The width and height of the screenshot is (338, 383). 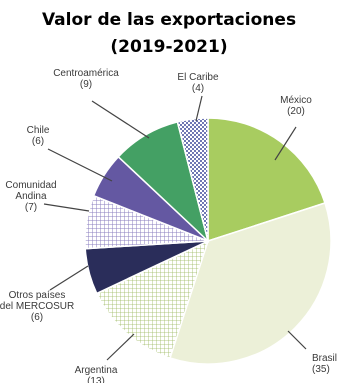 What do you see at coordinates (31, 207) in the screenshot?
I see `slice-label-line: (7)` at bounding box center [31, 207].